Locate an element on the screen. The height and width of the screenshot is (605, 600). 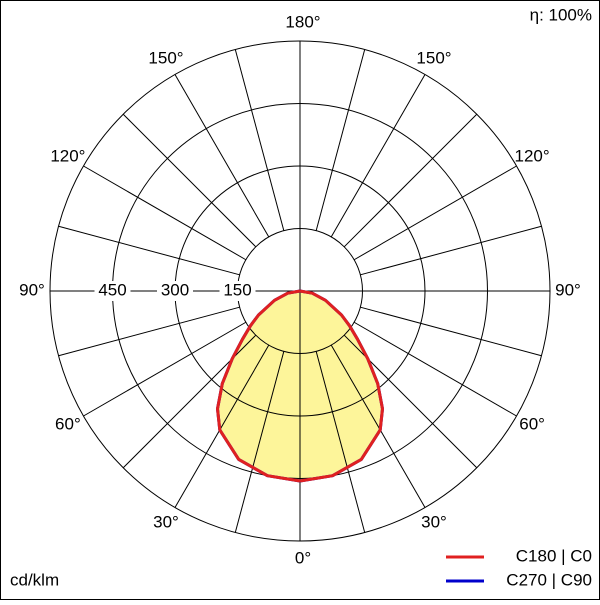
r-tick-label: 150 is located at coordinates (237, 289).